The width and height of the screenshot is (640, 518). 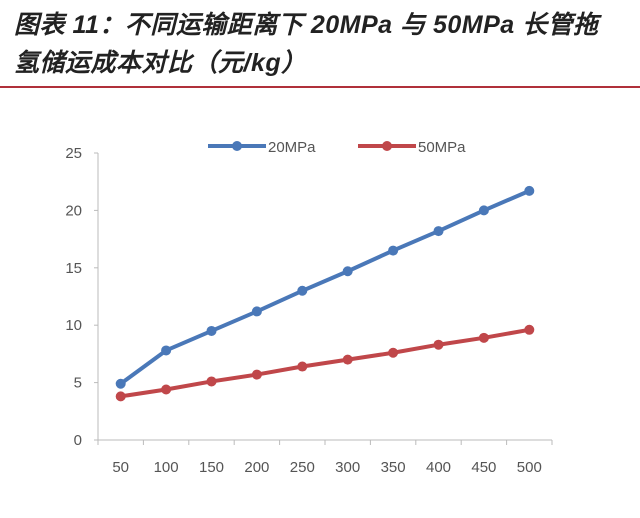 What do you see at coordinates (73, 153) in the screenshot?
I see `y-tick-label: 25` at bounding box center [73, 153].